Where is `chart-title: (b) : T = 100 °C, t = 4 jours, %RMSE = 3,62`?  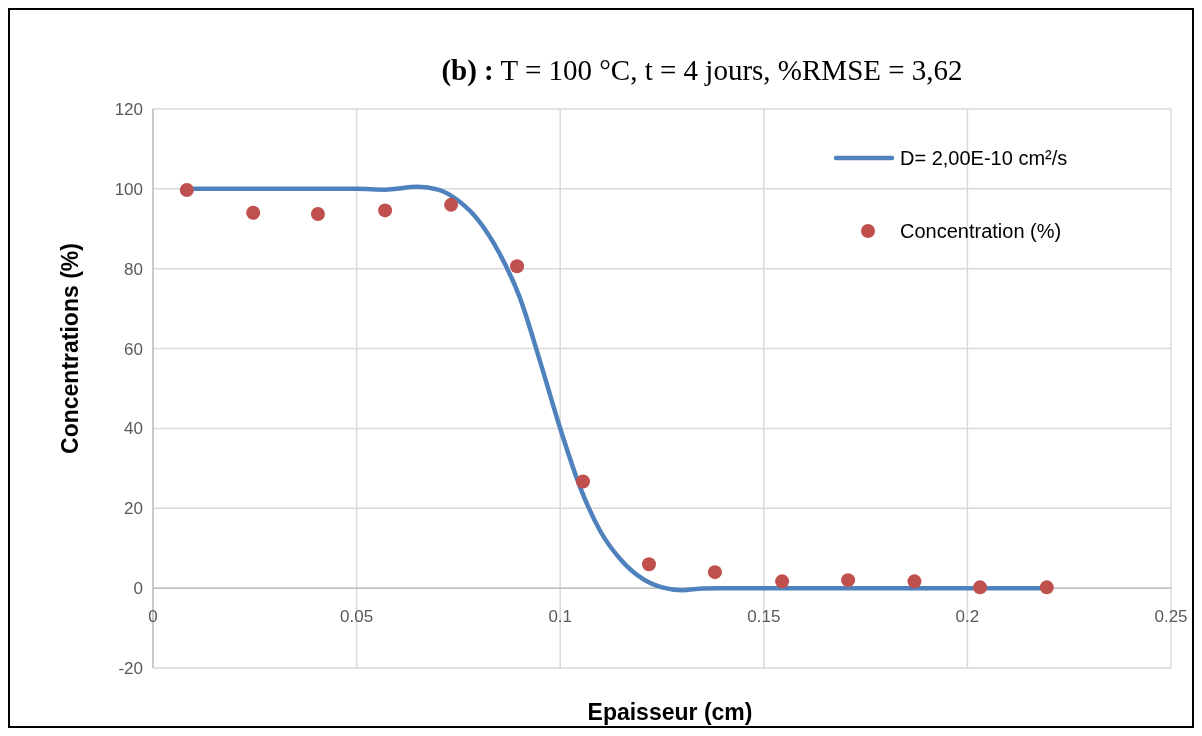 chart-title: (b) : T = 100 °C, t = 4 jours, %RMSE = 3,62 is located at coordinates (702, 70).